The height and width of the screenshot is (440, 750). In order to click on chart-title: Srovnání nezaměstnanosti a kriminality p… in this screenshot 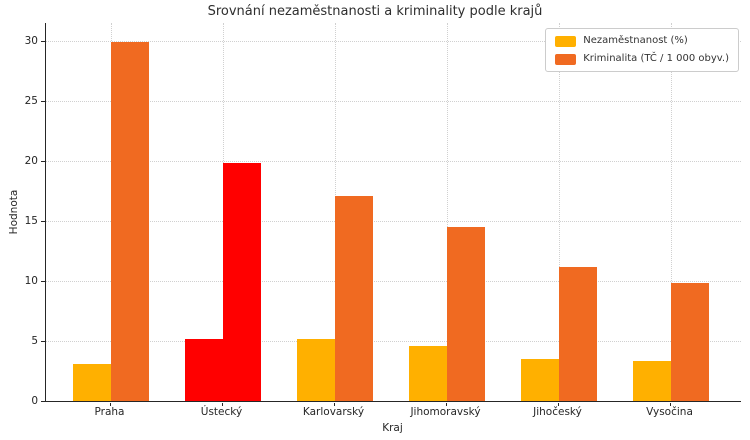, I will do `click(375, 11)`.